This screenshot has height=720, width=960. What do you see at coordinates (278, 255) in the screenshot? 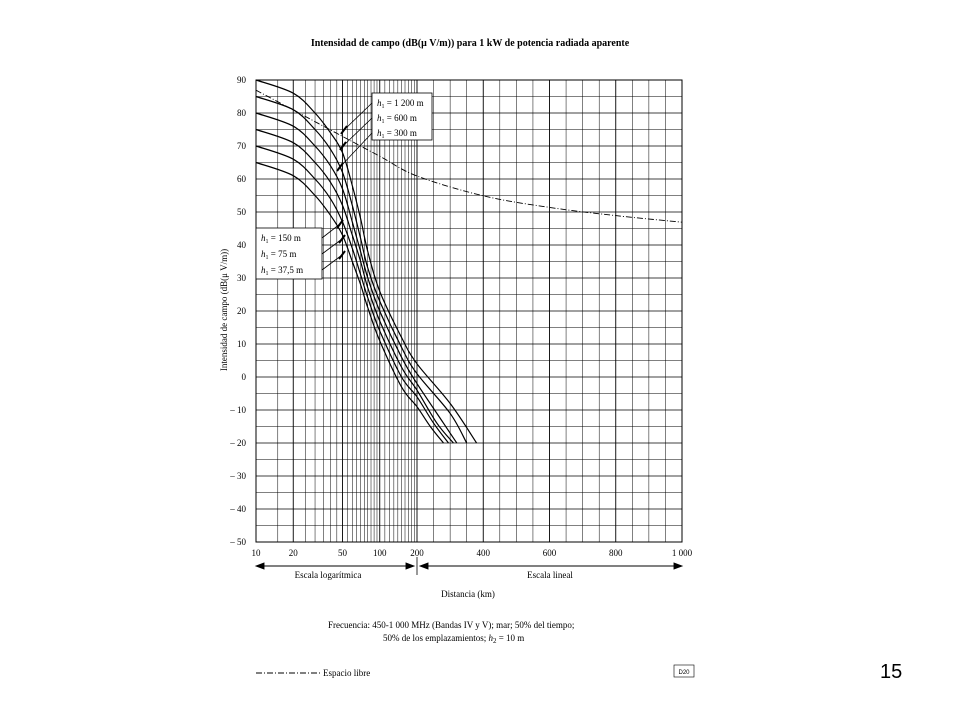
I see `h1-label: h1 = 75 m` at bounding box center [278, 255].